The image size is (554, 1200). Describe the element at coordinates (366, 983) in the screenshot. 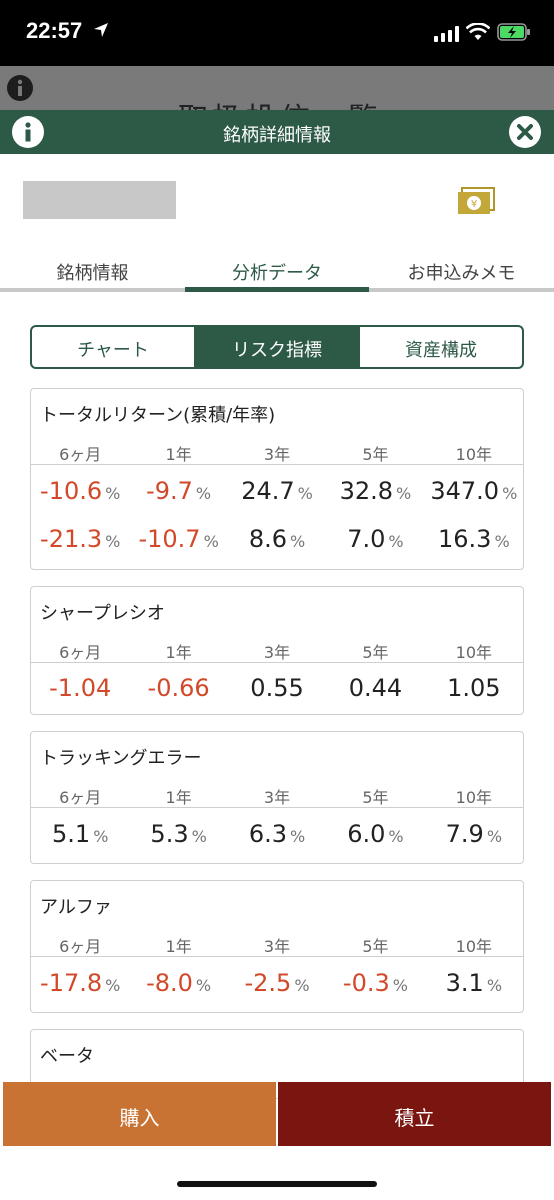

I see `value: -0.3` at that location.